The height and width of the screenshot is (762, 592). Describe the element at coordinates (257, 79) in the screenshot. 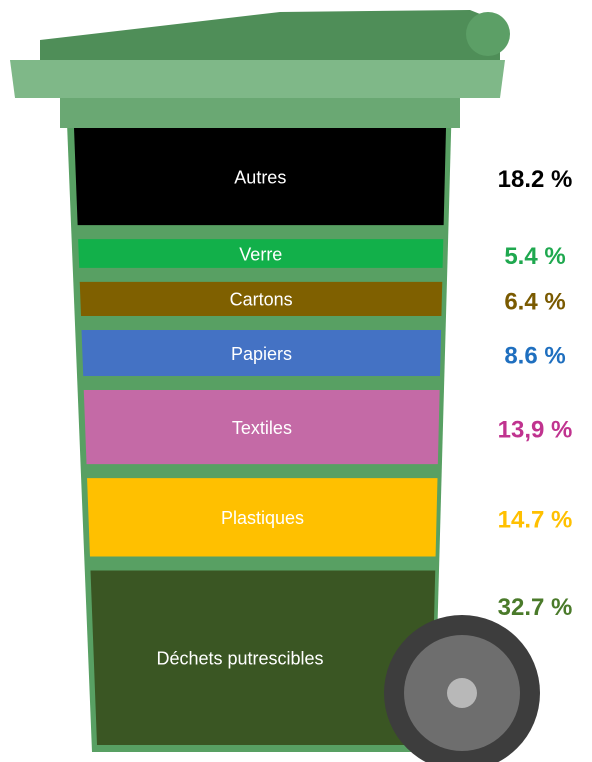

I see `lid-front` at that location.